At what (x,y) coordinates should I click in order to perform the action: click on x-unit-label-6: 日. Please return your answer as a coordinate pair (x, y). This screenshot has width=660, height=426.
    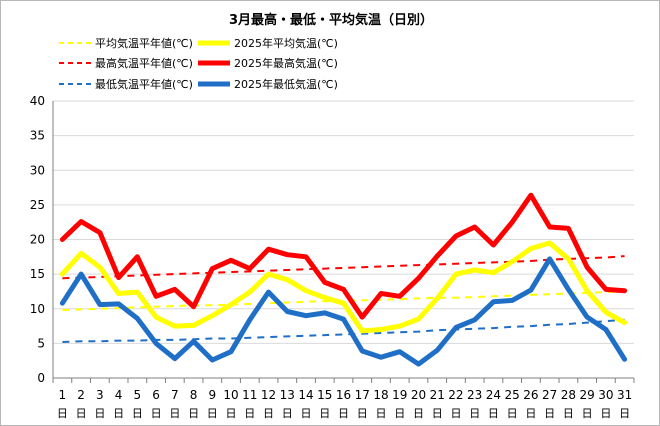
    Looking at the image, I should click on (156, 413).